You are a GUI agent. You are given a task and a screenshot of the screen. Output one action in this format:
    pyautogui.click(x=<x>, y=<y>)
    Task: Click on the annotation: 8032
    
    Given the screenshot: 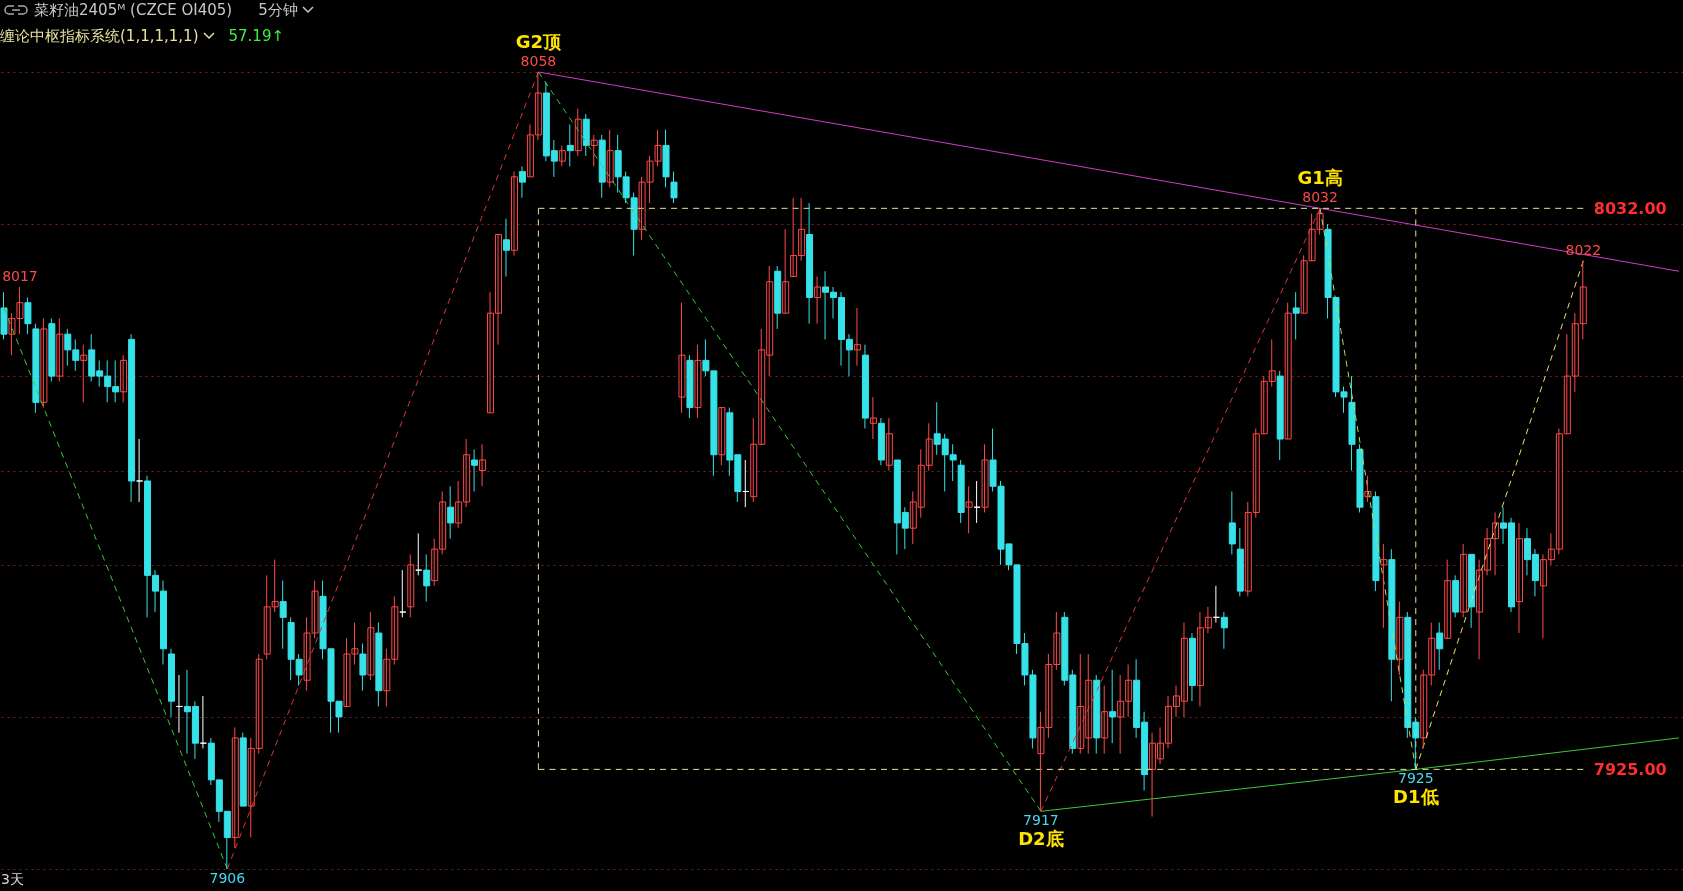 What is the action you would take?
    pyautogui.click(x=1320, y=197)
    